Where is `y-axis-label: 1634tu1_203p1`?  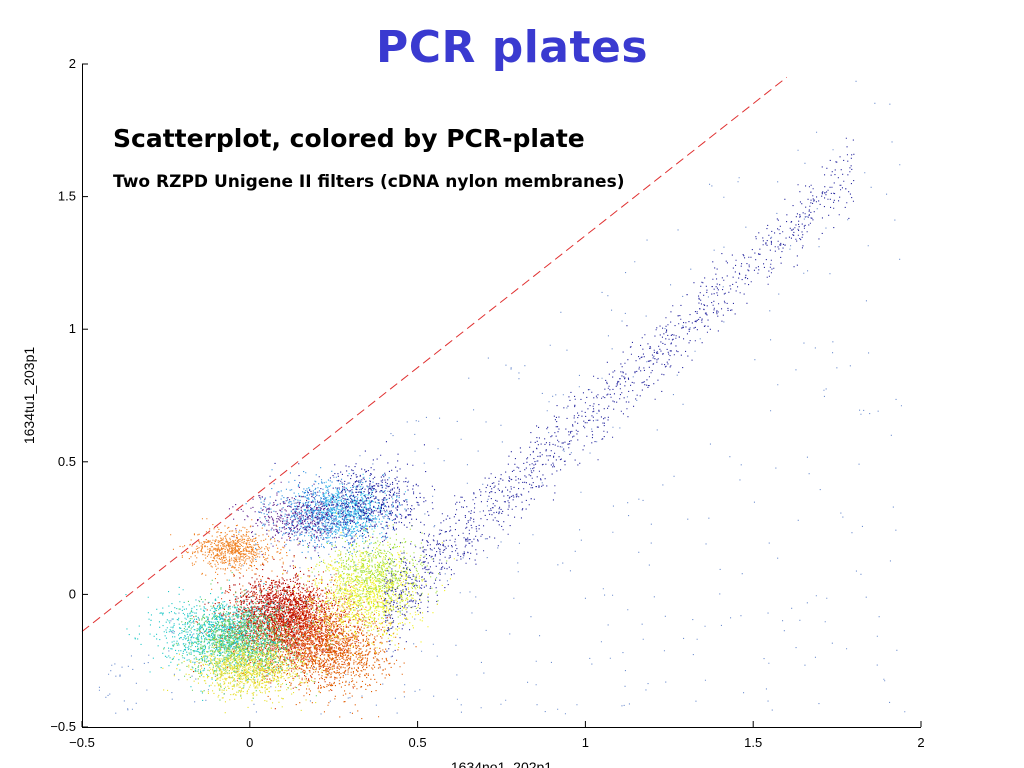
y-axis-label: 1634tu1_203p1 is located at coordinates (29, 396).